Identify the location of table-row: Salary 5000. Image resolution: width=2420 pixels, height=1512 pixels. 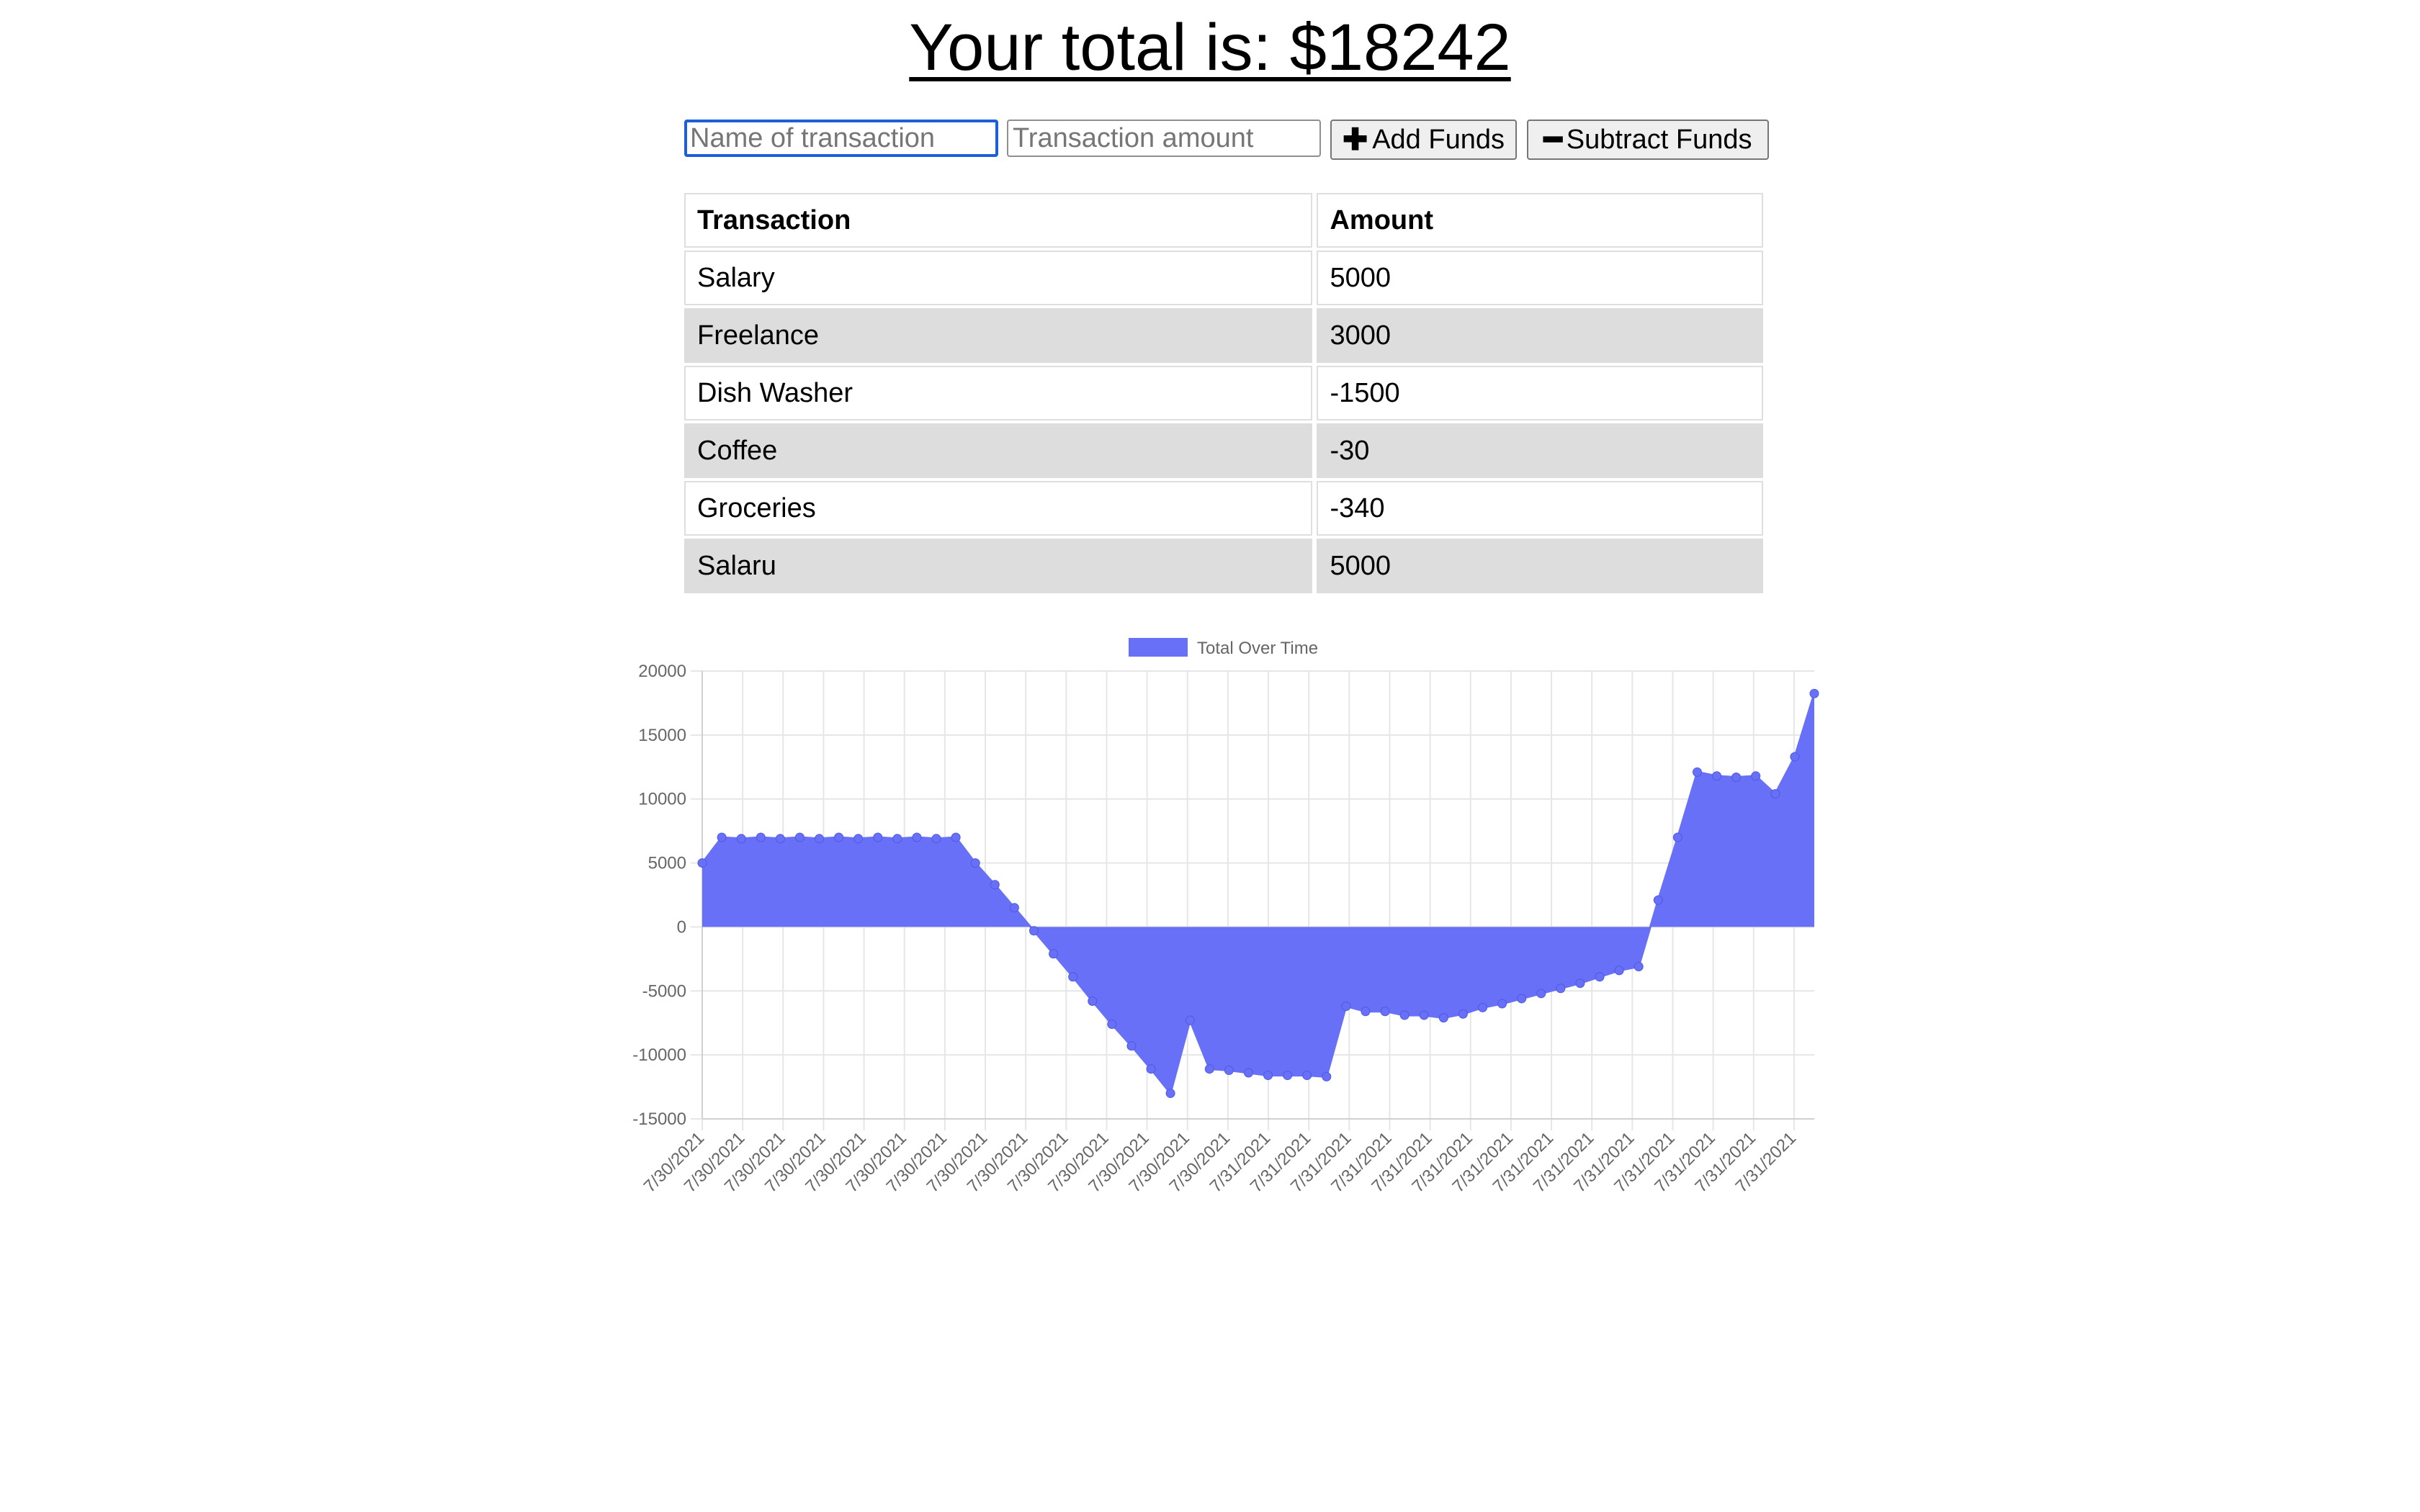
(1223, 278).